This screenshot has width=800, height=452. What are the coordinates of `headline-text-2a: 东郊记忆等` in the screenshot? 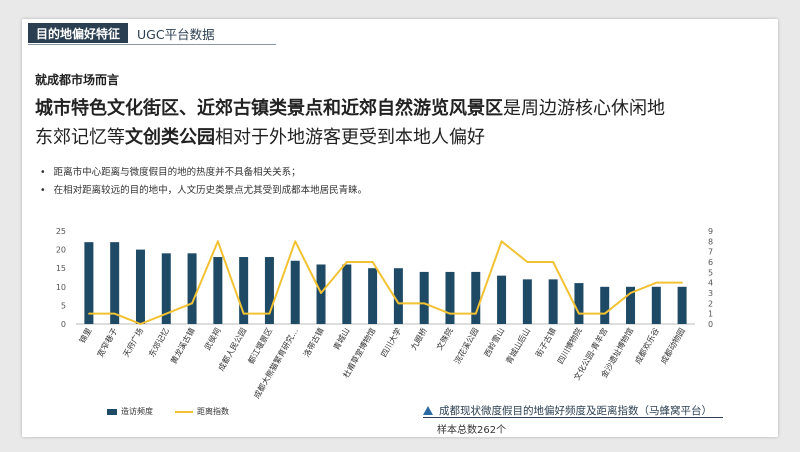 It's located at (80, 137).